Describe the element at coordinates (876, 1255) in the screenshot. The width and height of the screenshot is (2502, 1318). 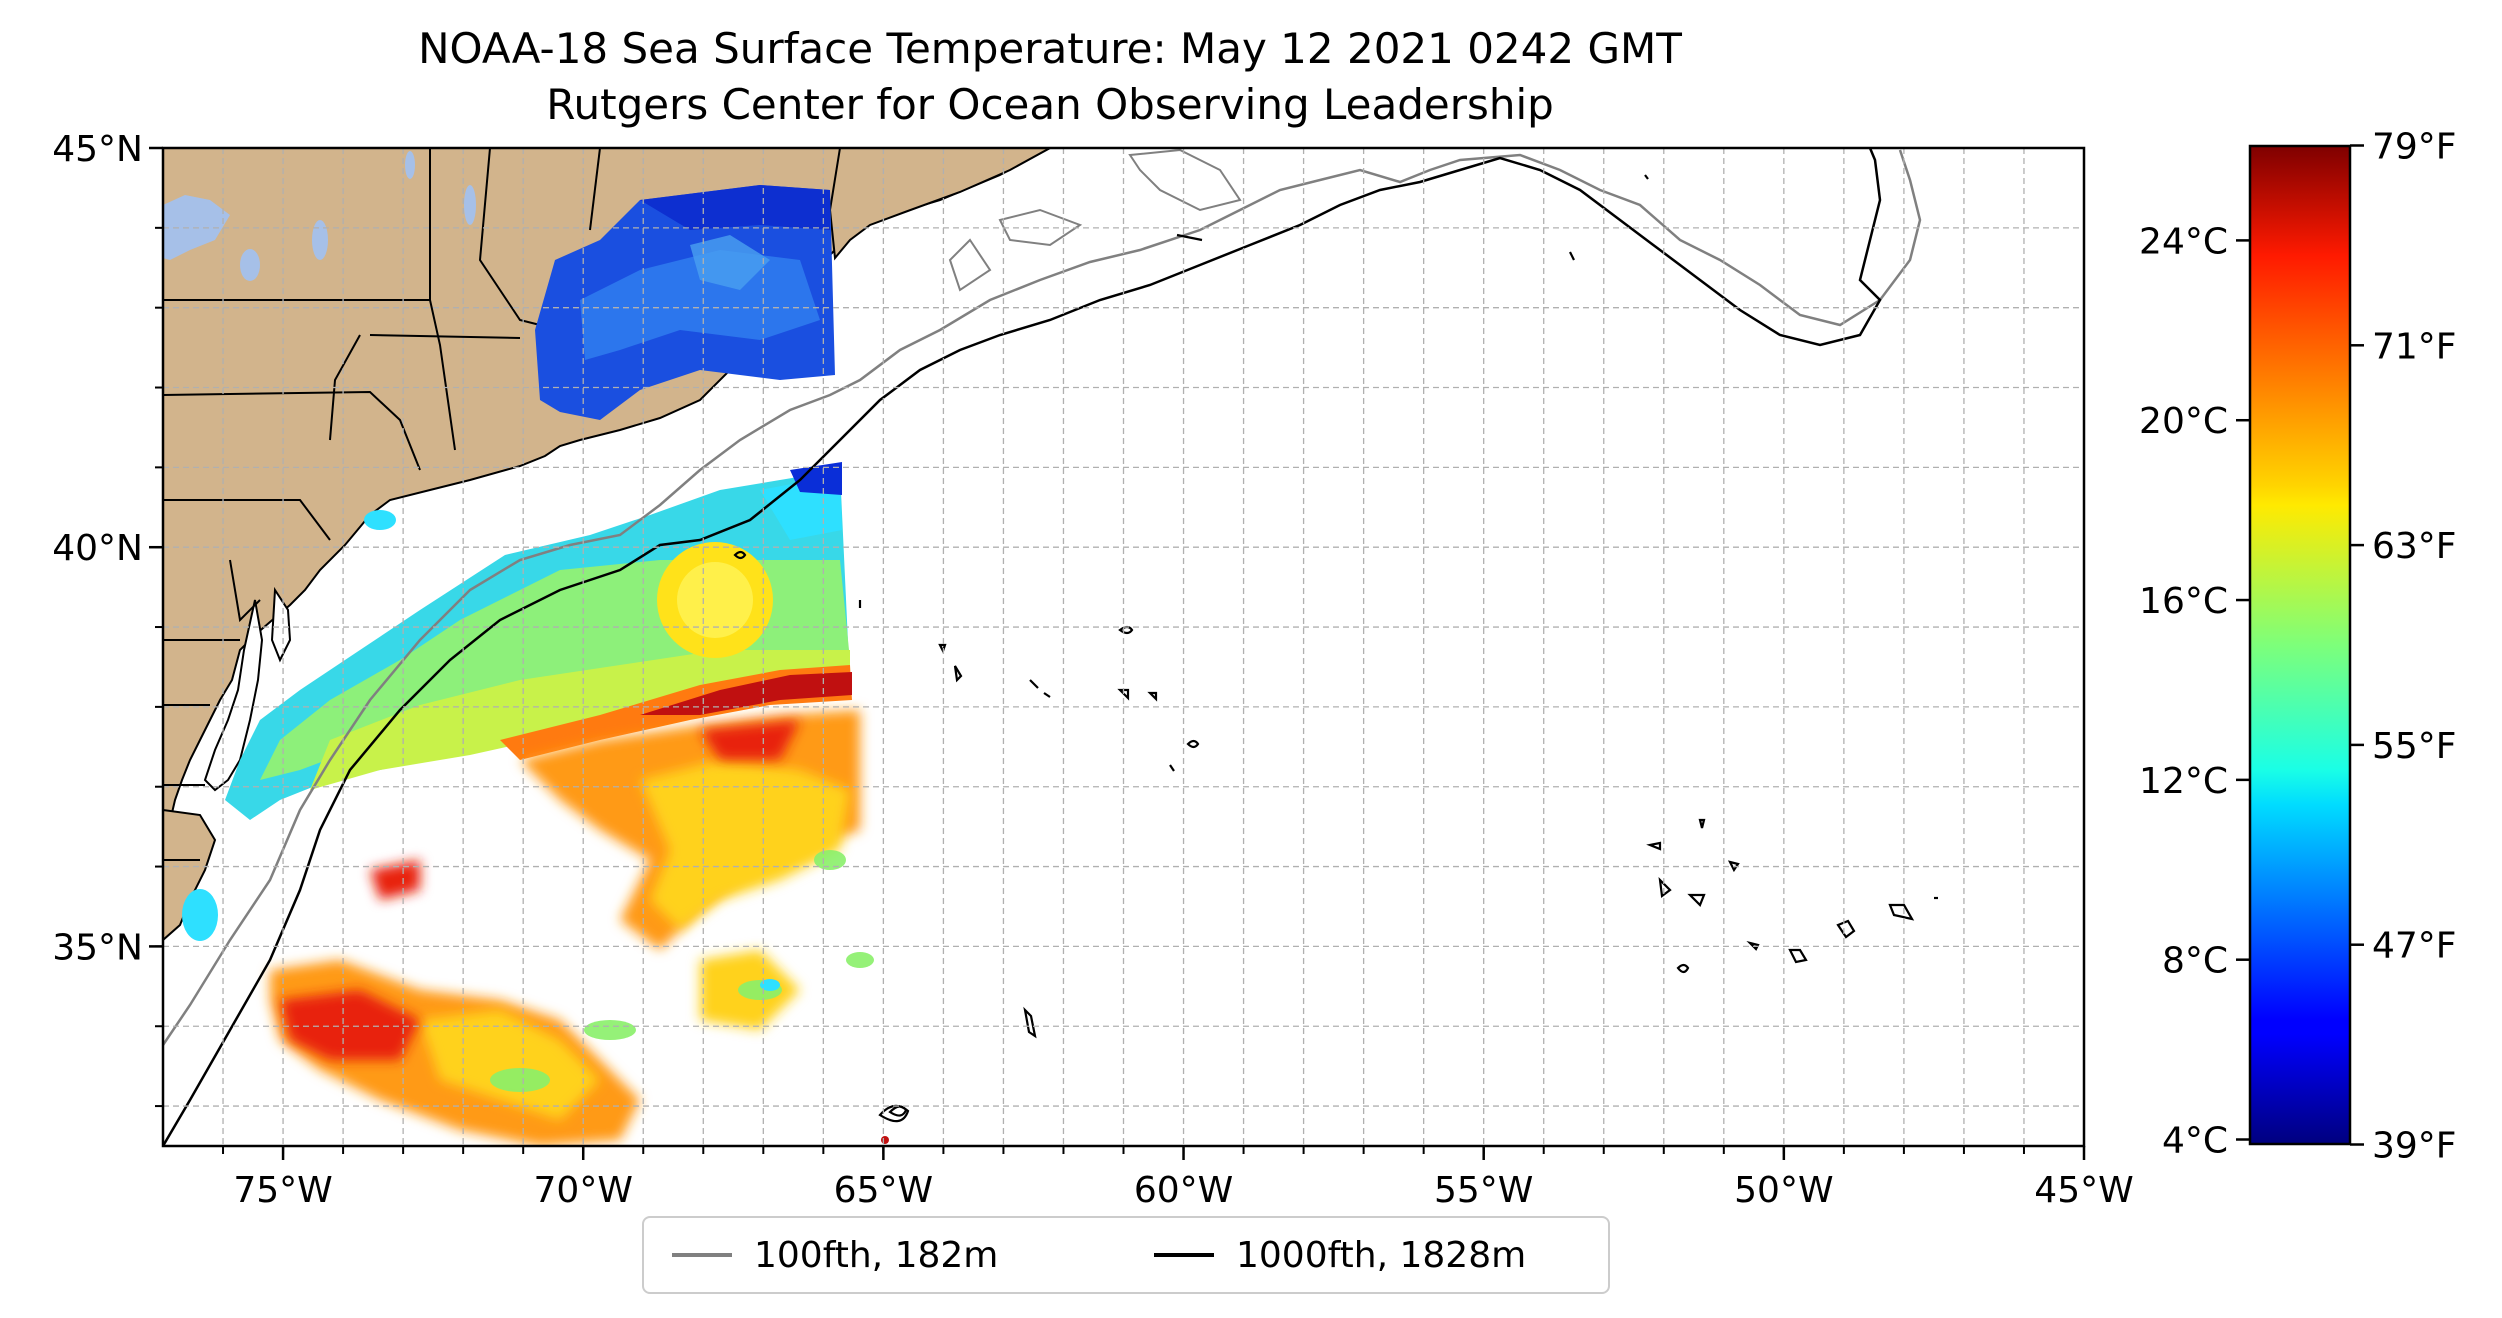
I see `legend-label-100fth: 100fth, 182m` at that location.